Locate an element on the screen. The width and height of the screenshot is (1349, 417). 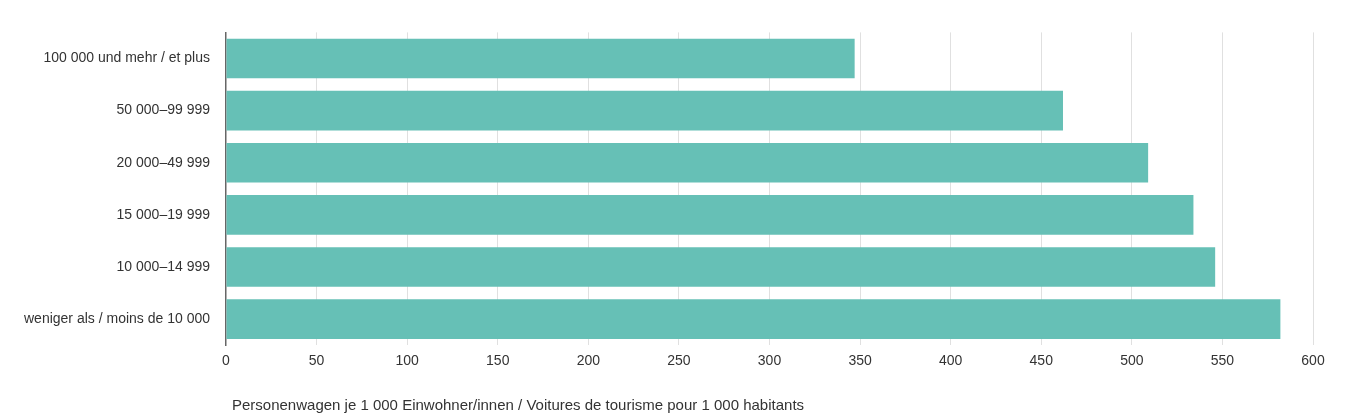
x-tick-label: 400 is located at coordinates (950, 360).